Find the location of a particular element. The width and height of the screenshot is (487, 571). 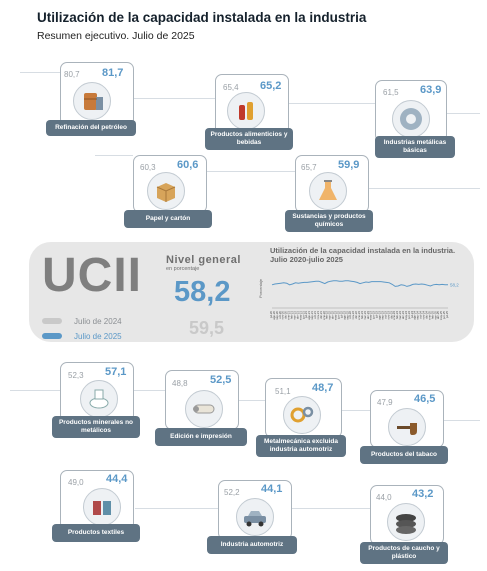

x-tick-label: mar-24 is located at coordinates (400, 315).